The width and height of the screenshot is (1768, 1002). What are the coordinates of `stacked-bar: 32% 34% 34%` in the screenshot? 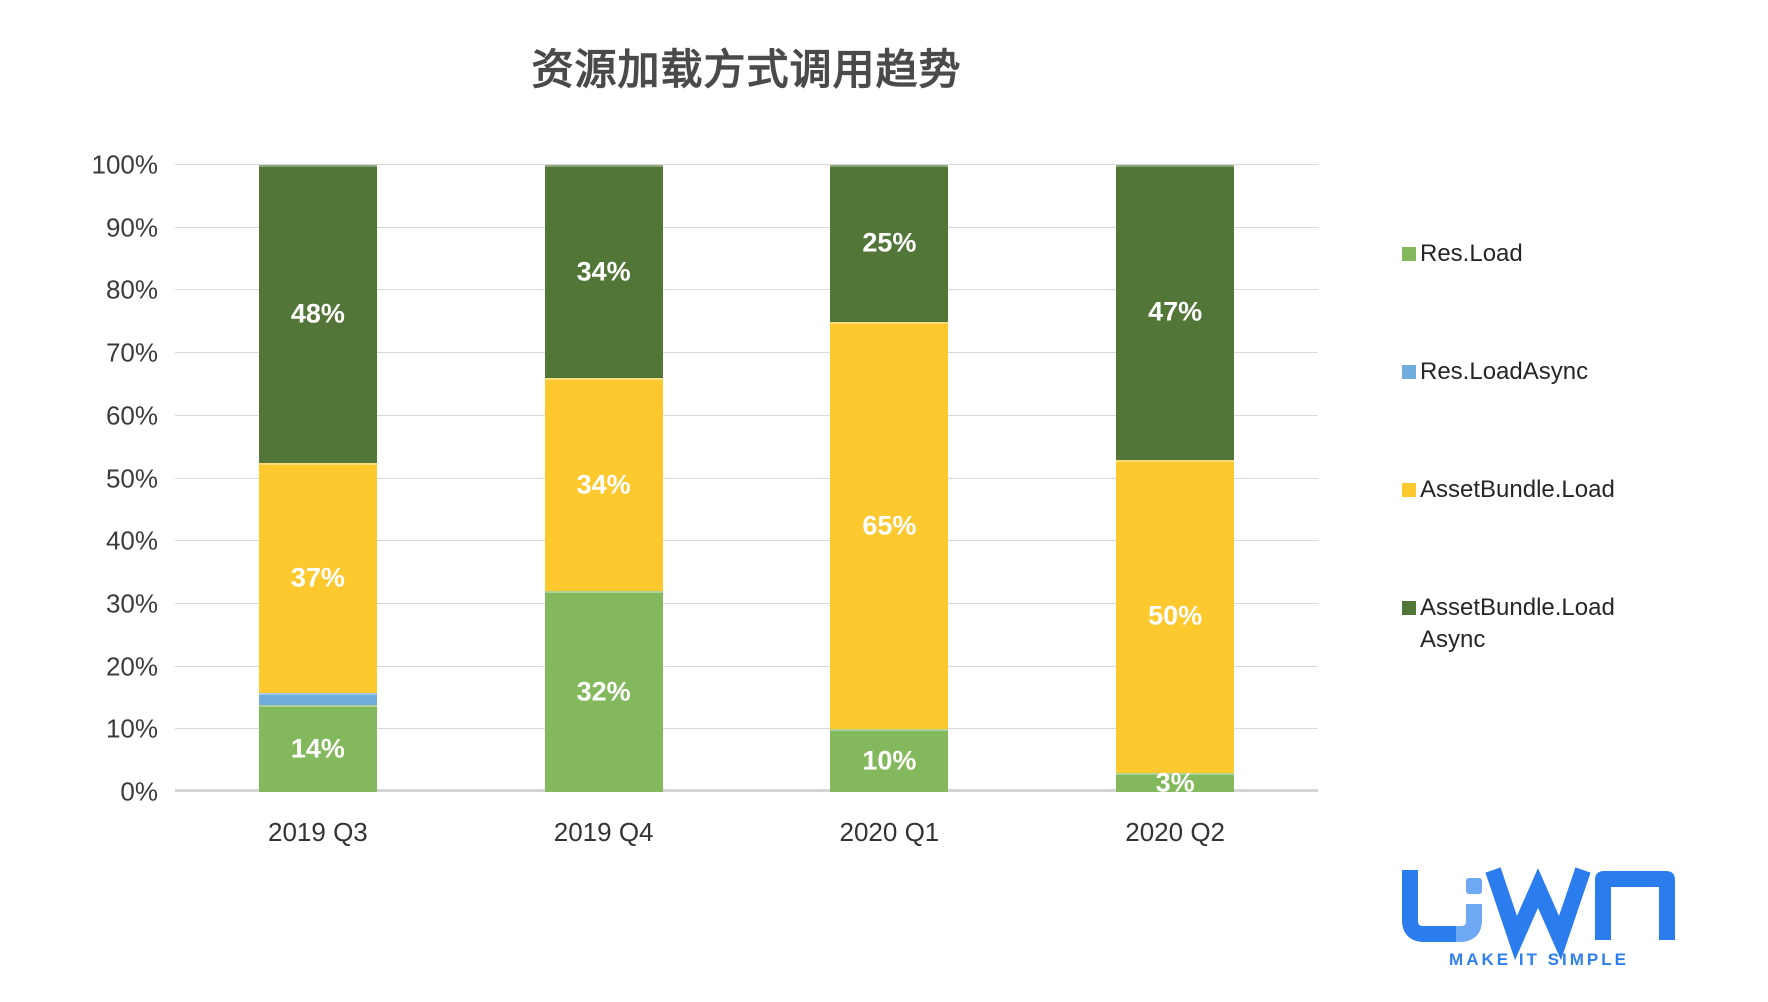 It's located at (603, 478).